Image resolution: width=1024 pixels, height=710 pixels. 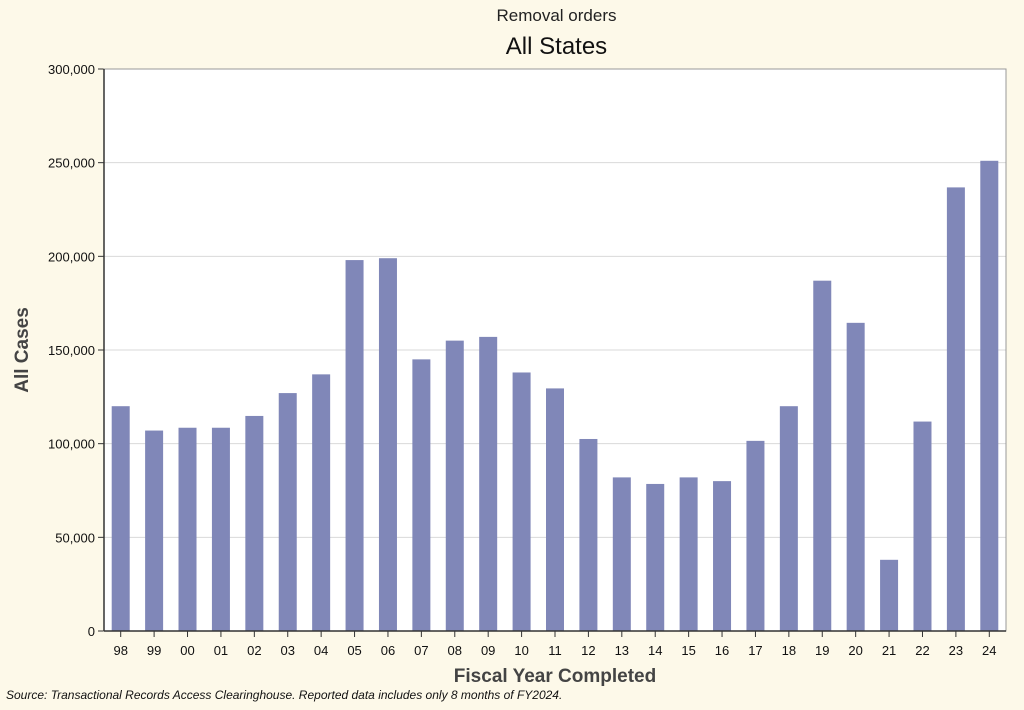 What do you see at coordinates (91, 631) in the screenshot?
I see `y-tick-label: 0` at bounding box center [91, 631].